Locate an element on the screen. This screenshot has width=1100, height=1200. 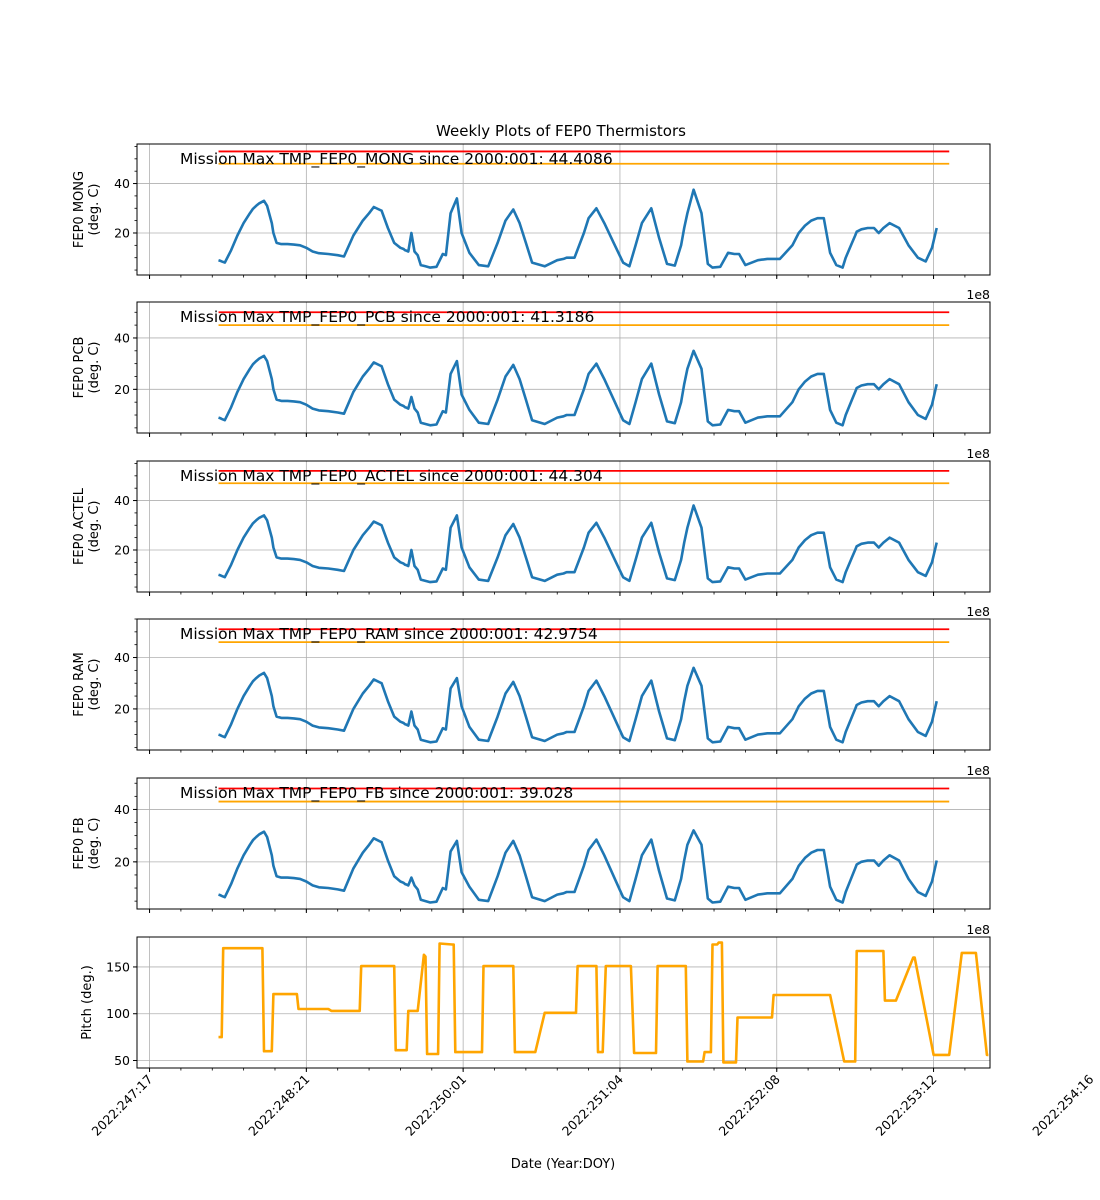
y-axis-label: FEP0 PCB is located at coordinates (79, 368).